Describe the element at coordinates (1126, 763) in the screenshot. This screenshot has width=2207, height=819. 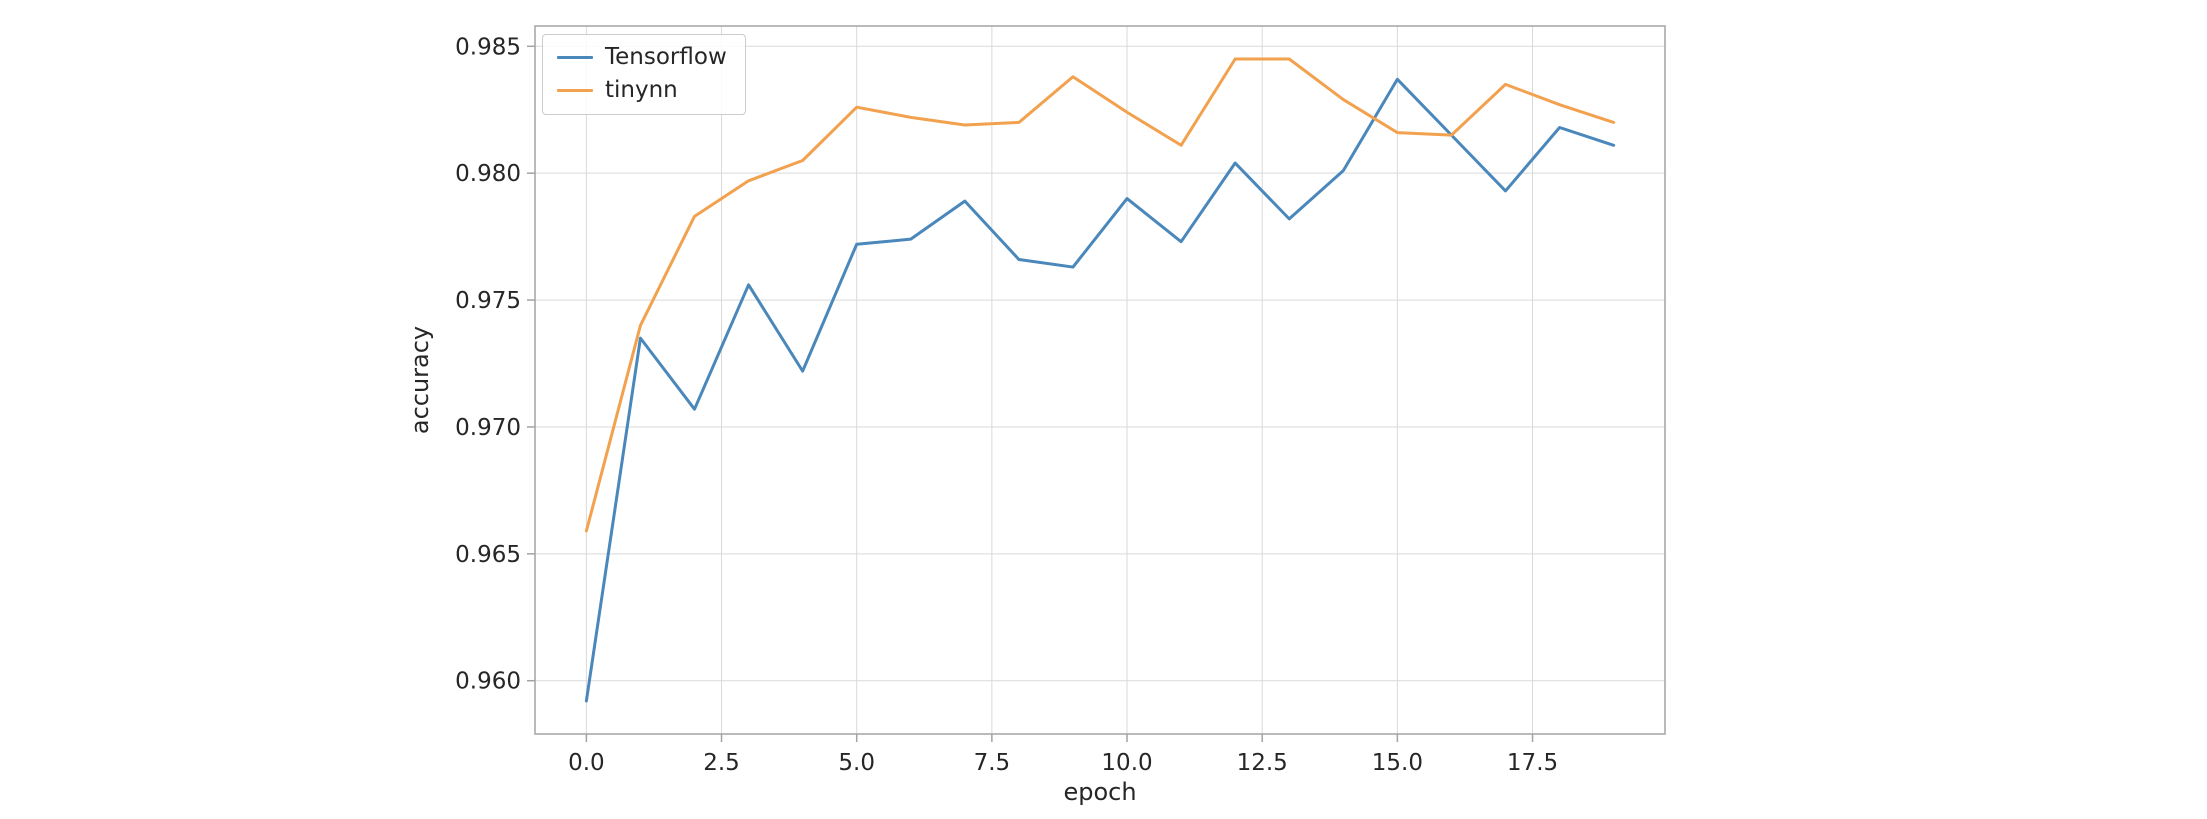
I see `x-tick-label: 10.0` at that location.